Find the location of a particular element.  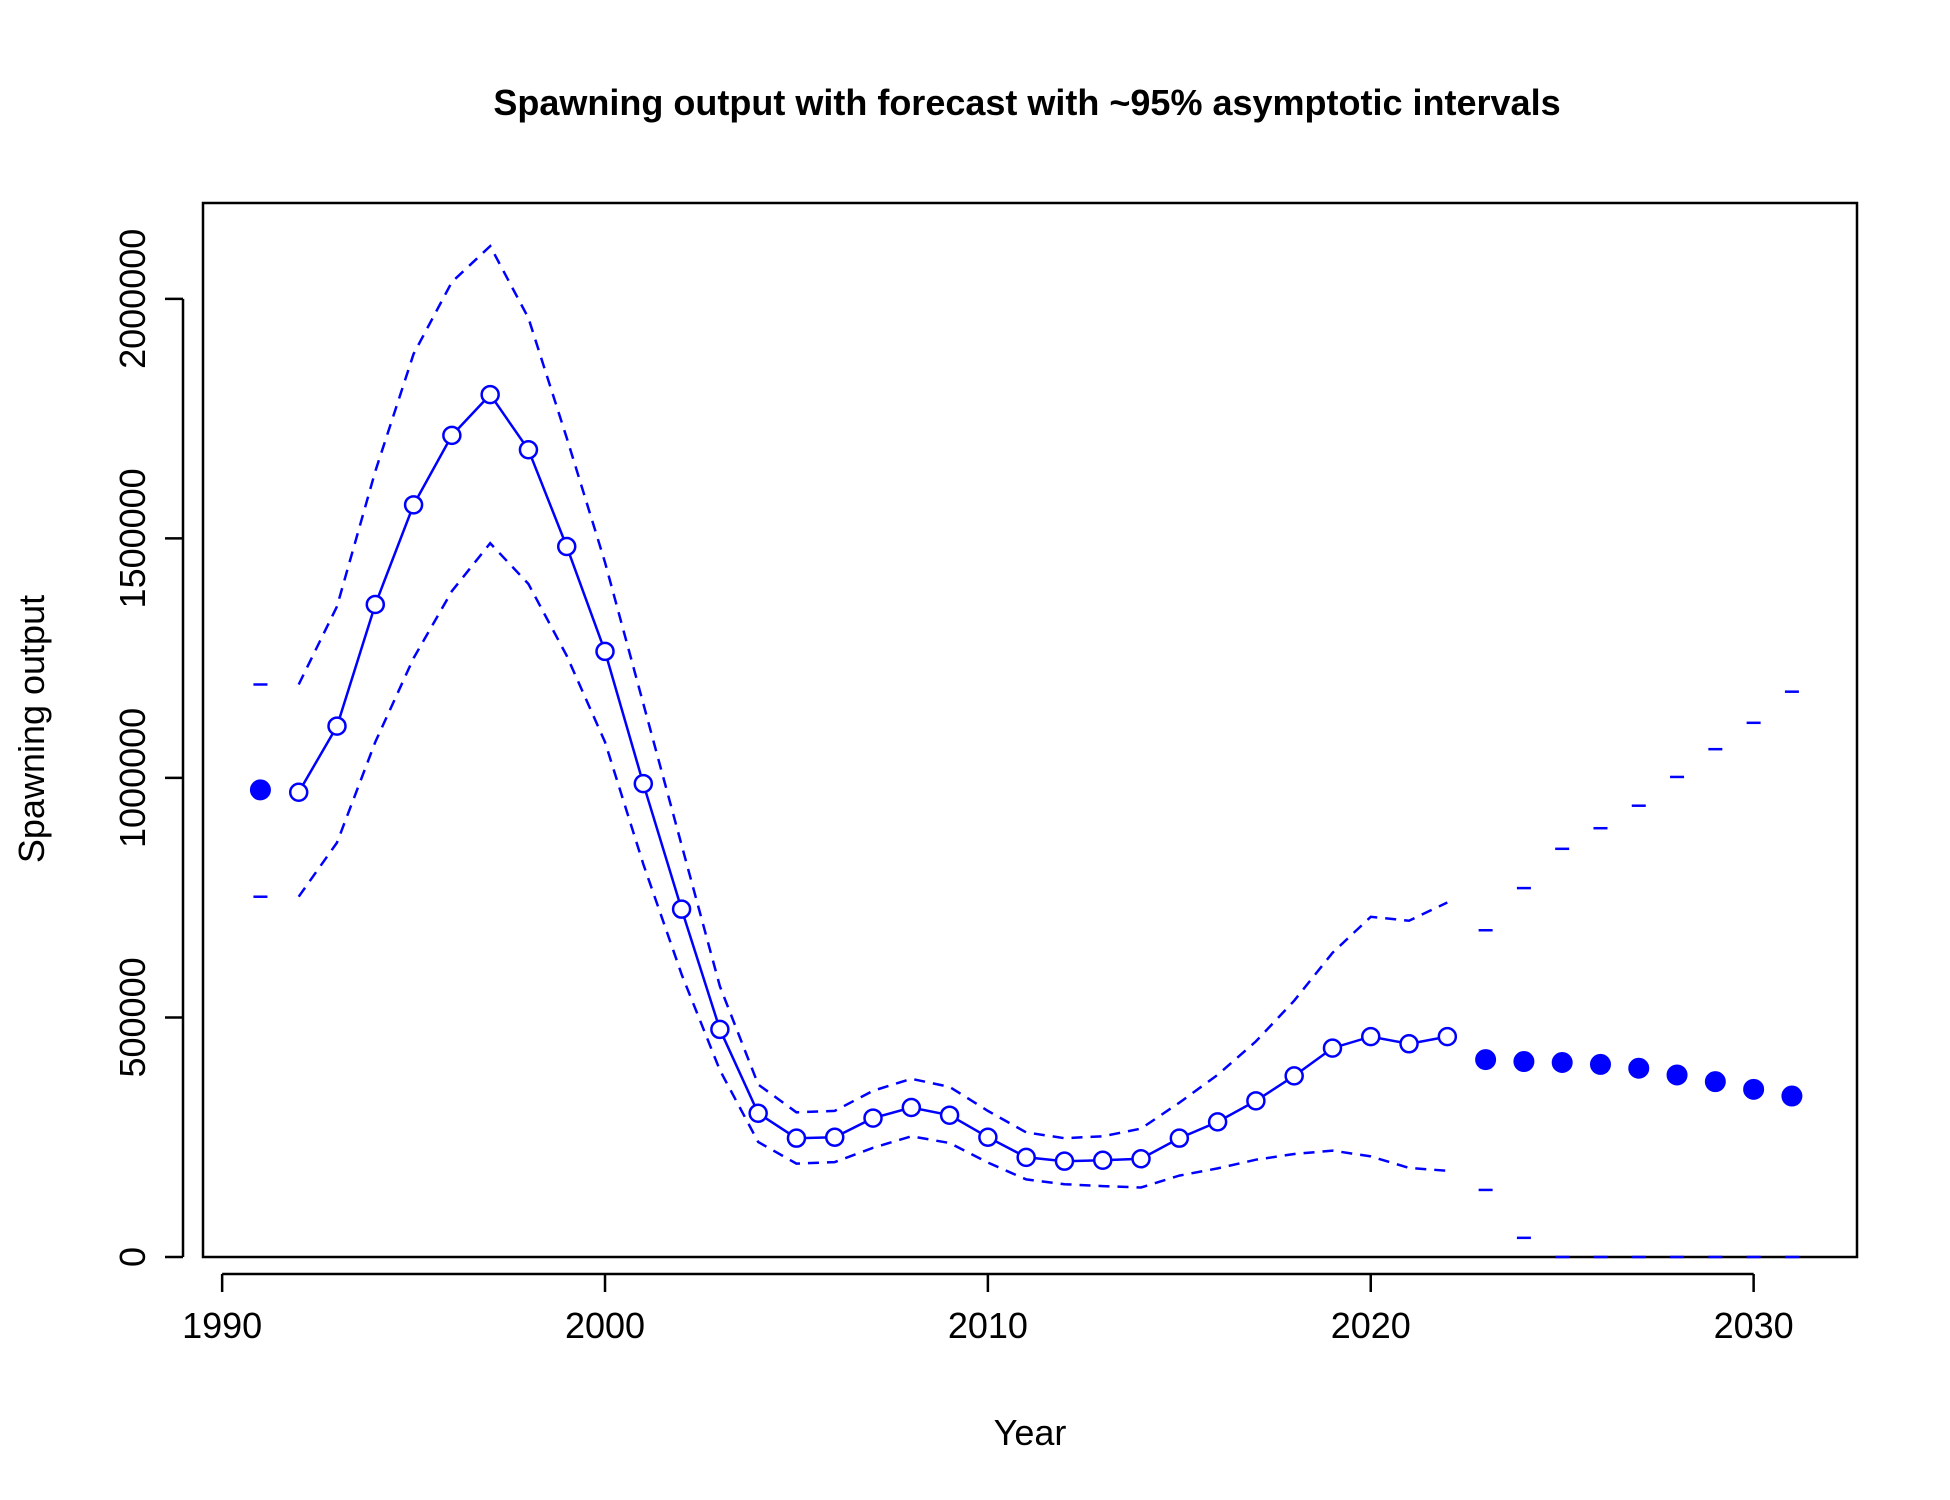

x-tick-label: 2020 is located at coordinates (1371, 1325).